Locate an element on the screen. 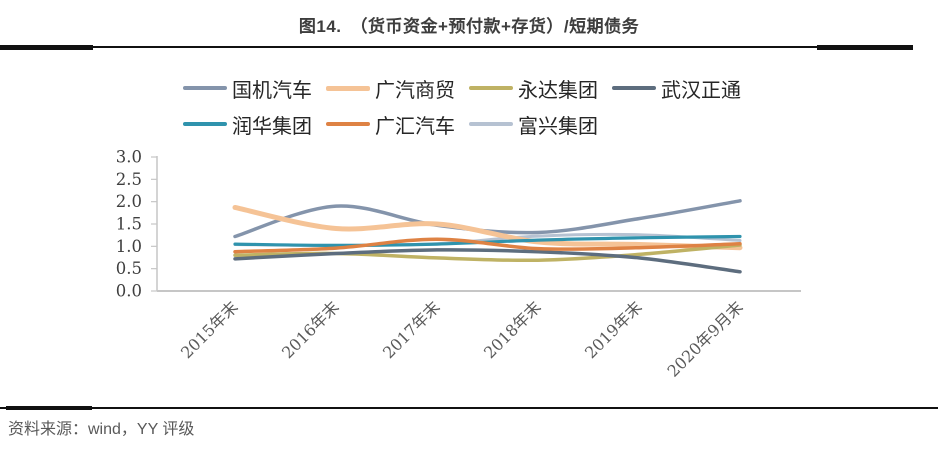  legend-row: 润华集团 广汇汽车 富兴集团 is located at coordinates (503, 124).